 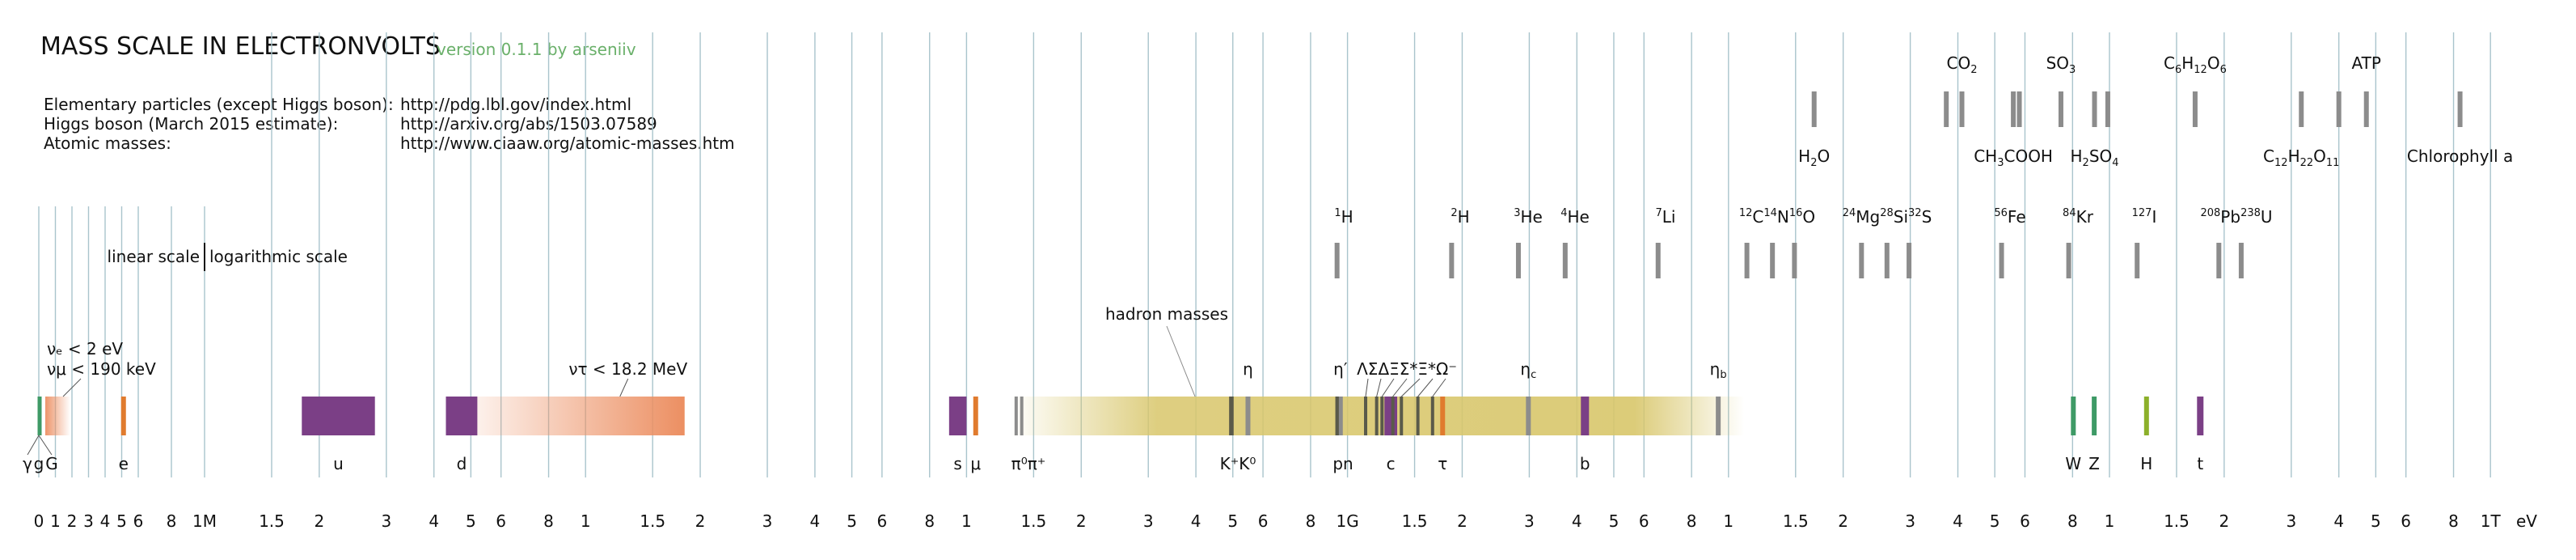 I want to click on particle-label: pn, so click(x=1342, y=464).